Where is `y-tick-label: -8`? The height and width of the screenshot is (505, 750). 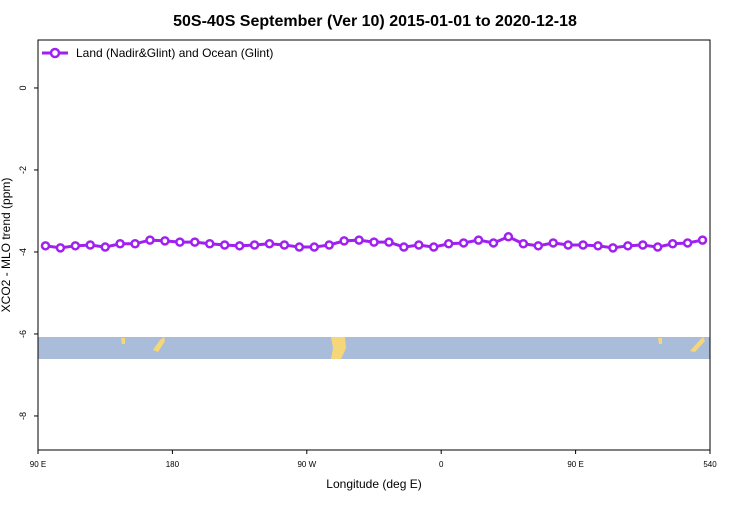 y-tick-label: -8 is located at coordinates (23, 416).